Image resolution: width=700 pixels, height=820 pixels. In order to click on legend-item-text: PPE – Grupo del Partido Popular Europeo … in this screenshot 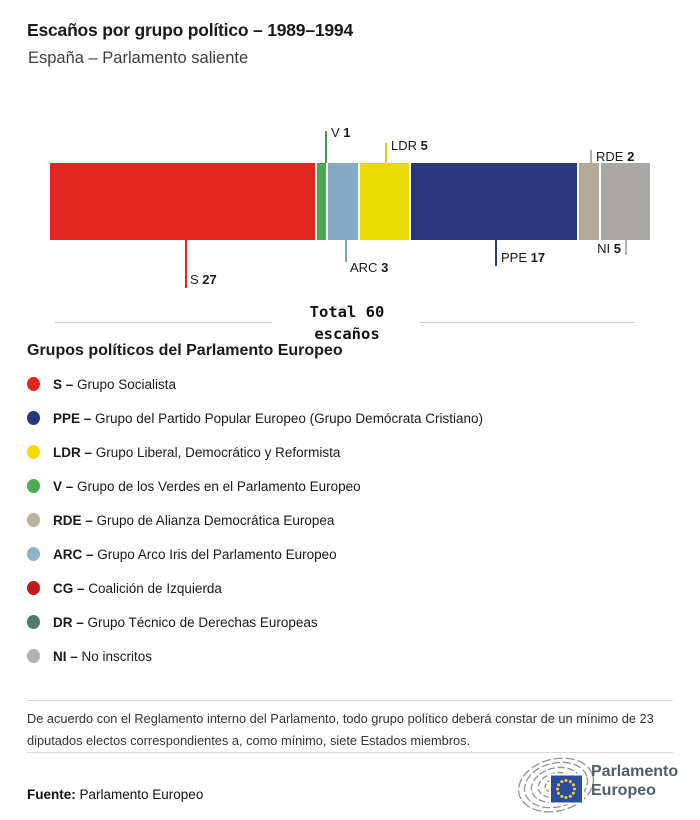, I will do `click(268, 418)`.